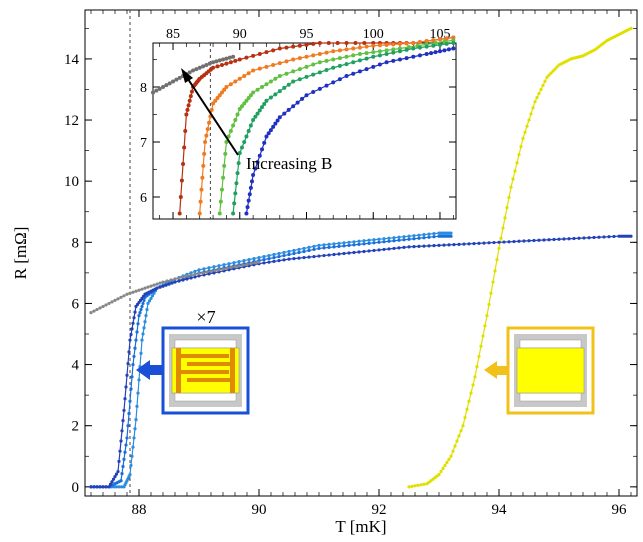 This screenshot has height=542, width=643. Describe the element at coordinates (210, 112) in the screenshot. I see `increasing-b-arrow` at that location.